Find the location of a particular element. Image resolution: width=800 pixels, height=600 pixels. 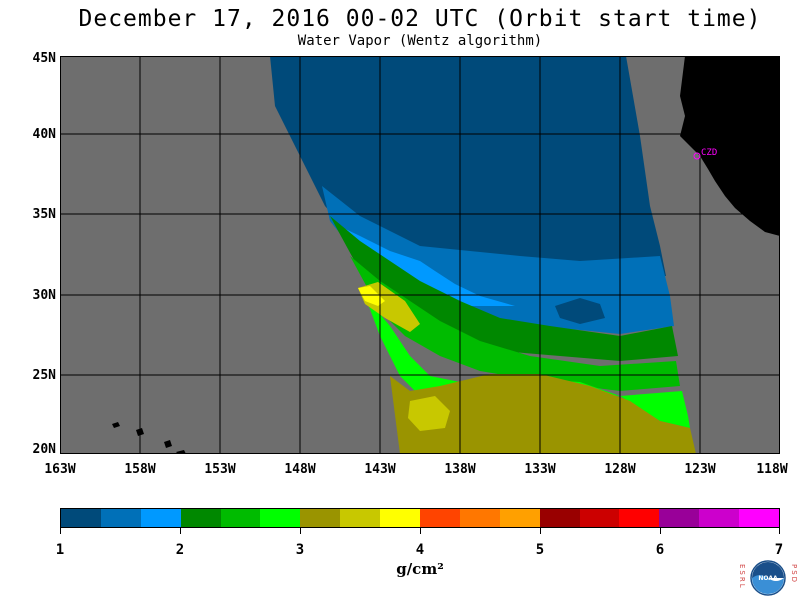

colorbar-label-6: 6 is located at coordinates (660, 550).